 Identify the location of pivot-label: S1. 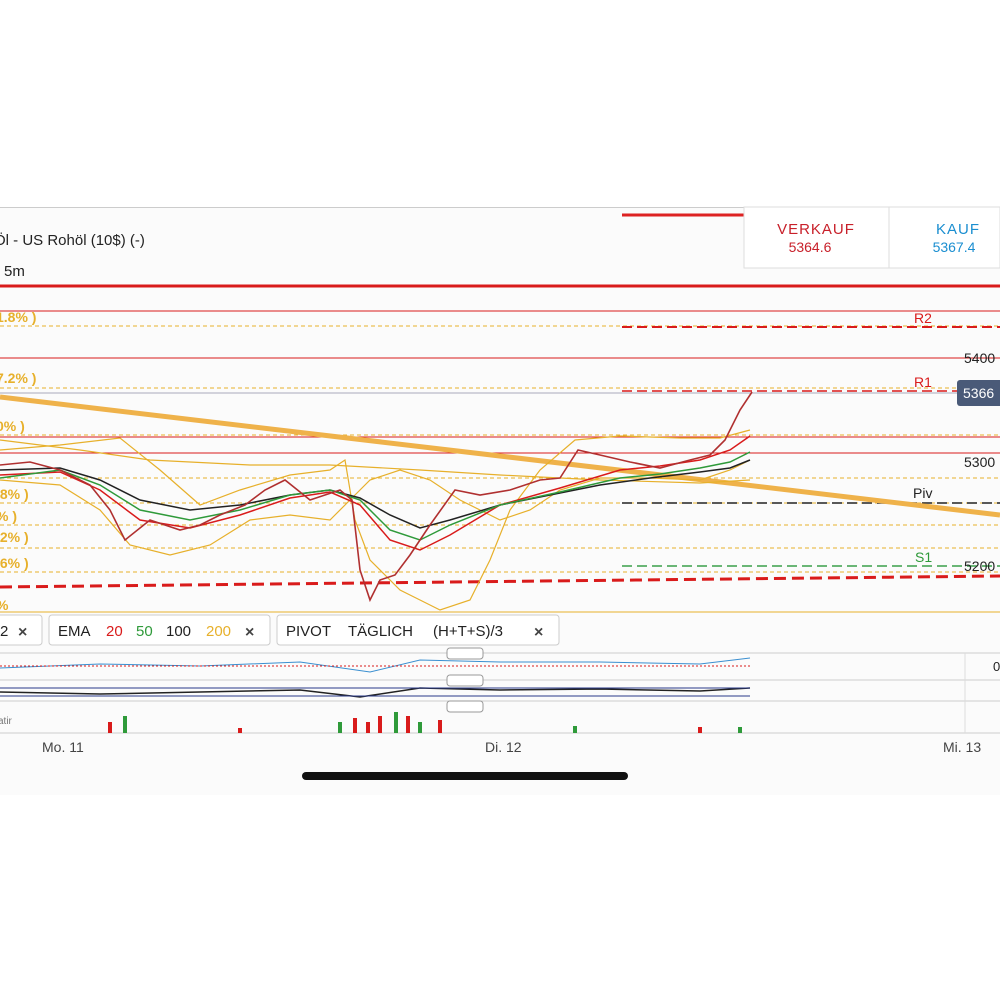
(923, 557).